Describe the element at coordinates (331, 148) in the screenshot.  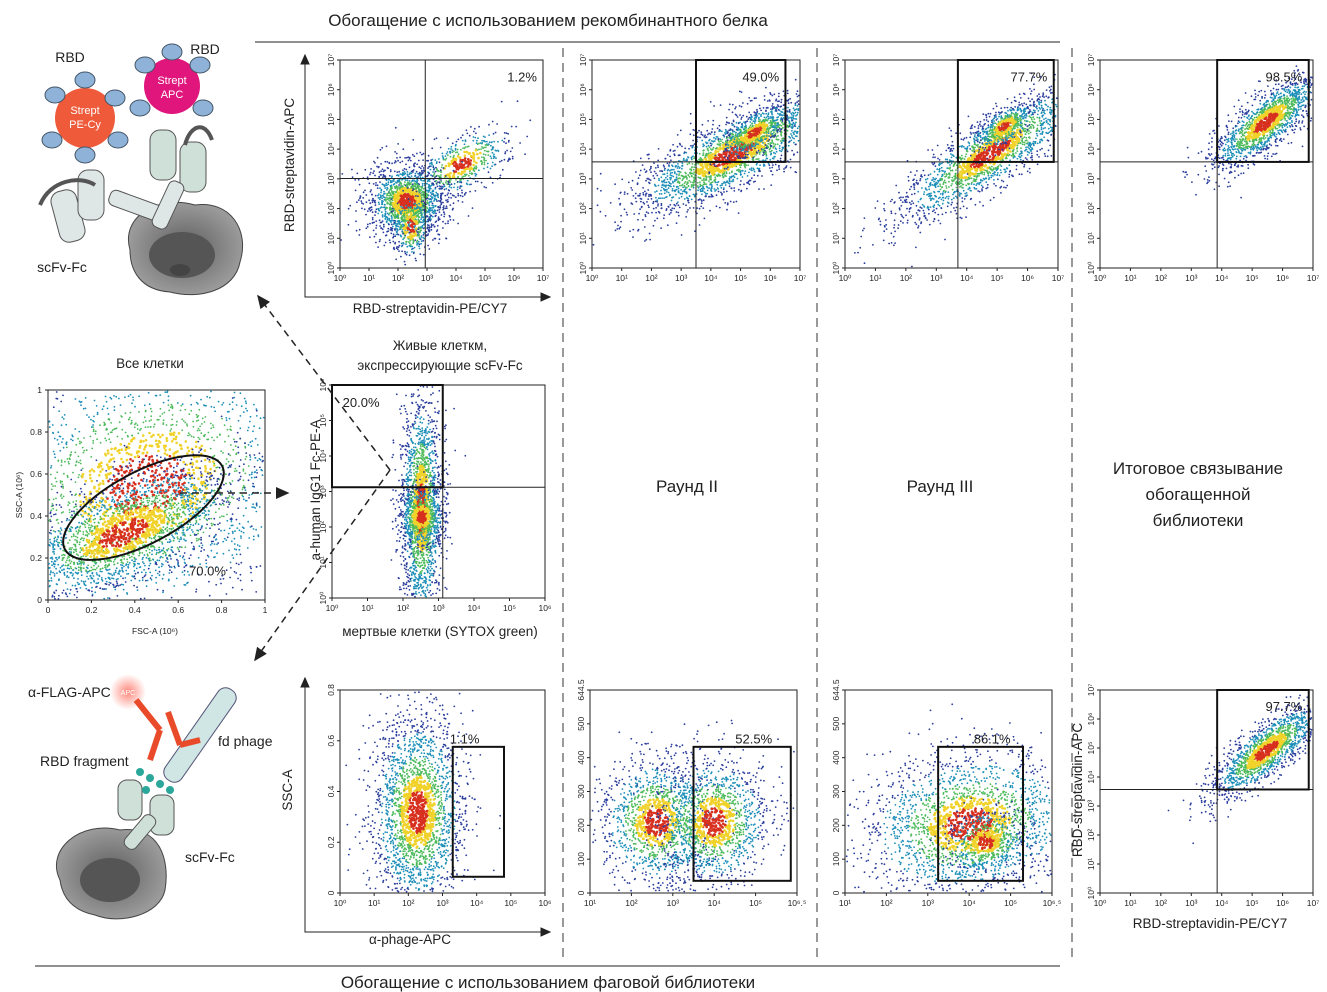
I see `y-tick-label: 10⁴` at that location.